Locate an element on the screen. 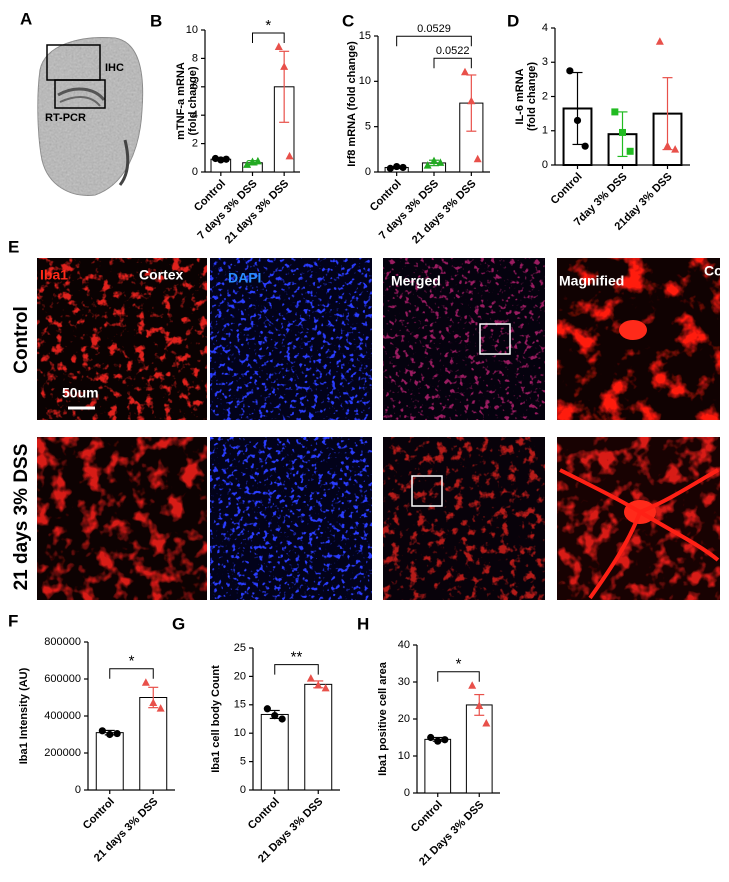  y-tick-label: 400000 is located at coordinates (62, 716).